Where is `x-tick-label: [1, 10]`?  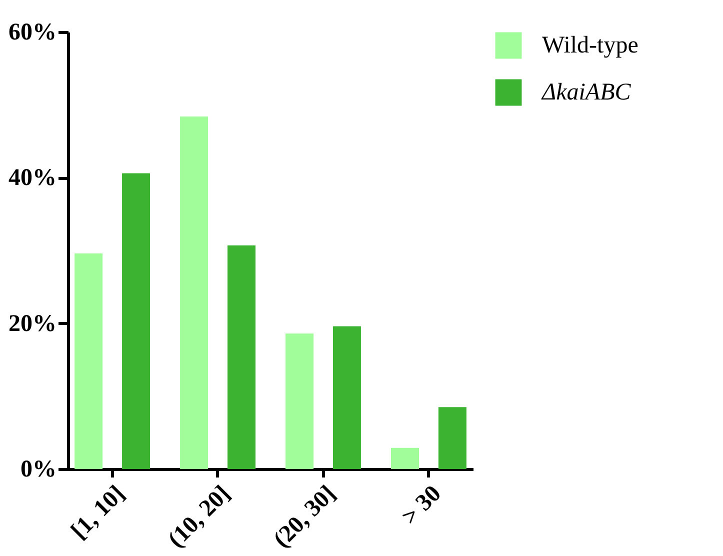 x-tick-label: [1, 10] is located at coordinates (98, 512).